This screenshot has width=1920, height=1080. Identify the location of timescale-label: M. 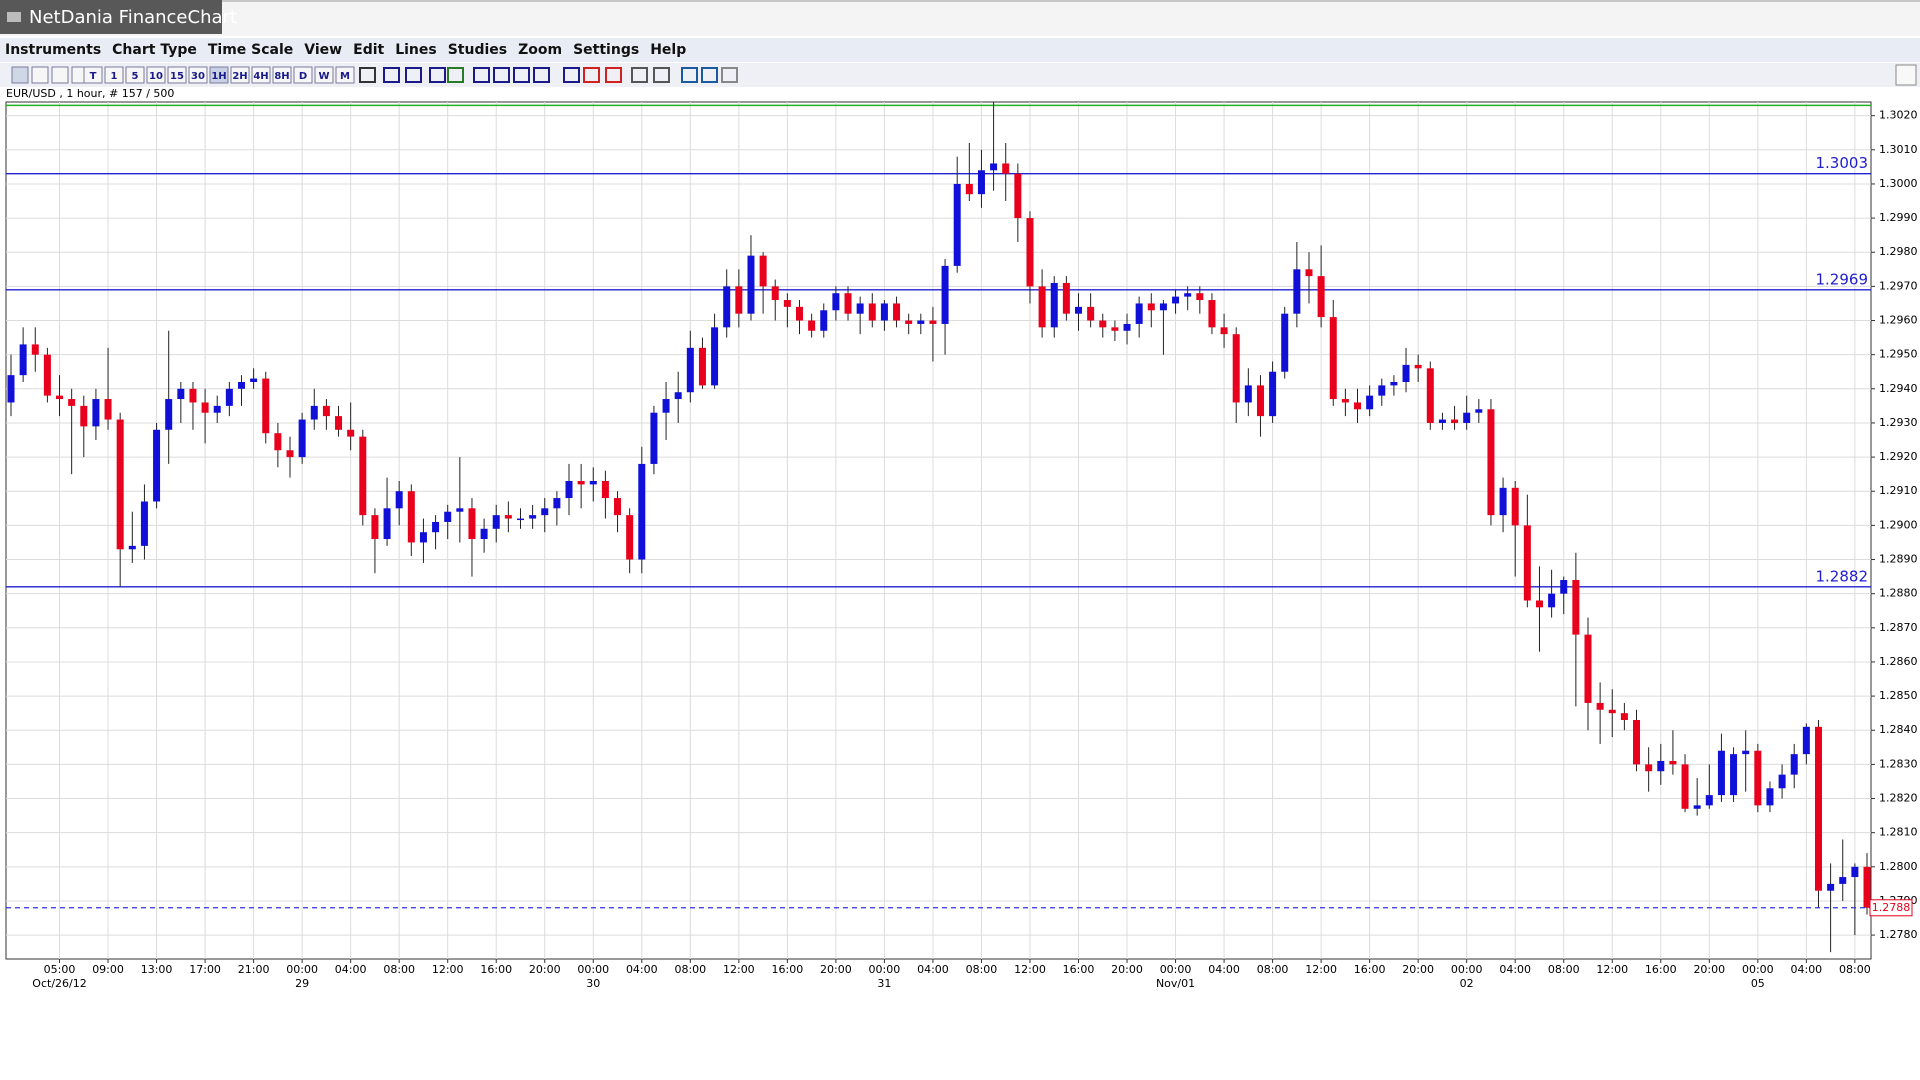
(345, 76).